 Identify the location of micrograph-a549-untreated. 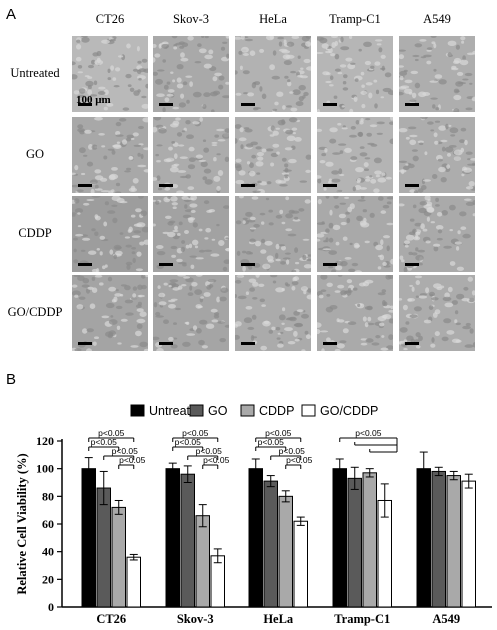
(437, 74).